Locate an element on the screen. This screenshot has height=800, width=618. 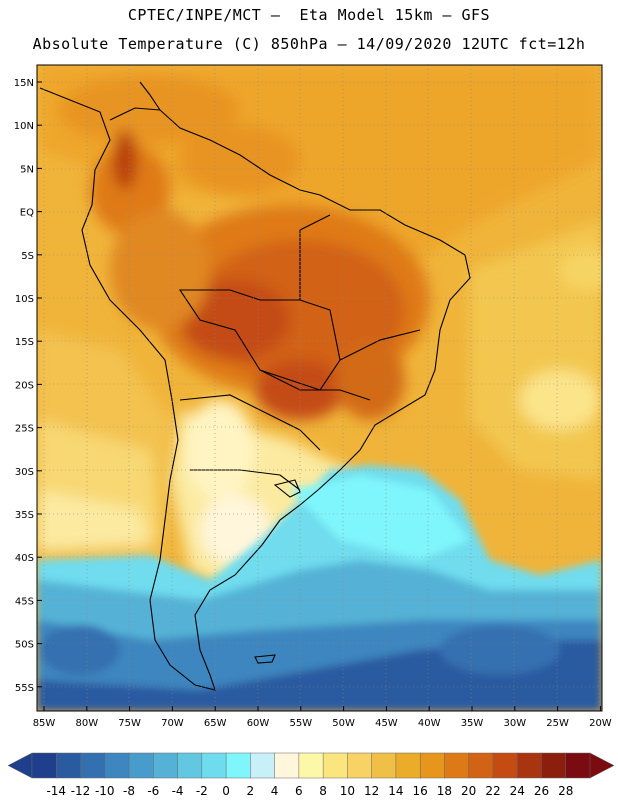
lon-label: 30W is located at coordinates (514, 723).